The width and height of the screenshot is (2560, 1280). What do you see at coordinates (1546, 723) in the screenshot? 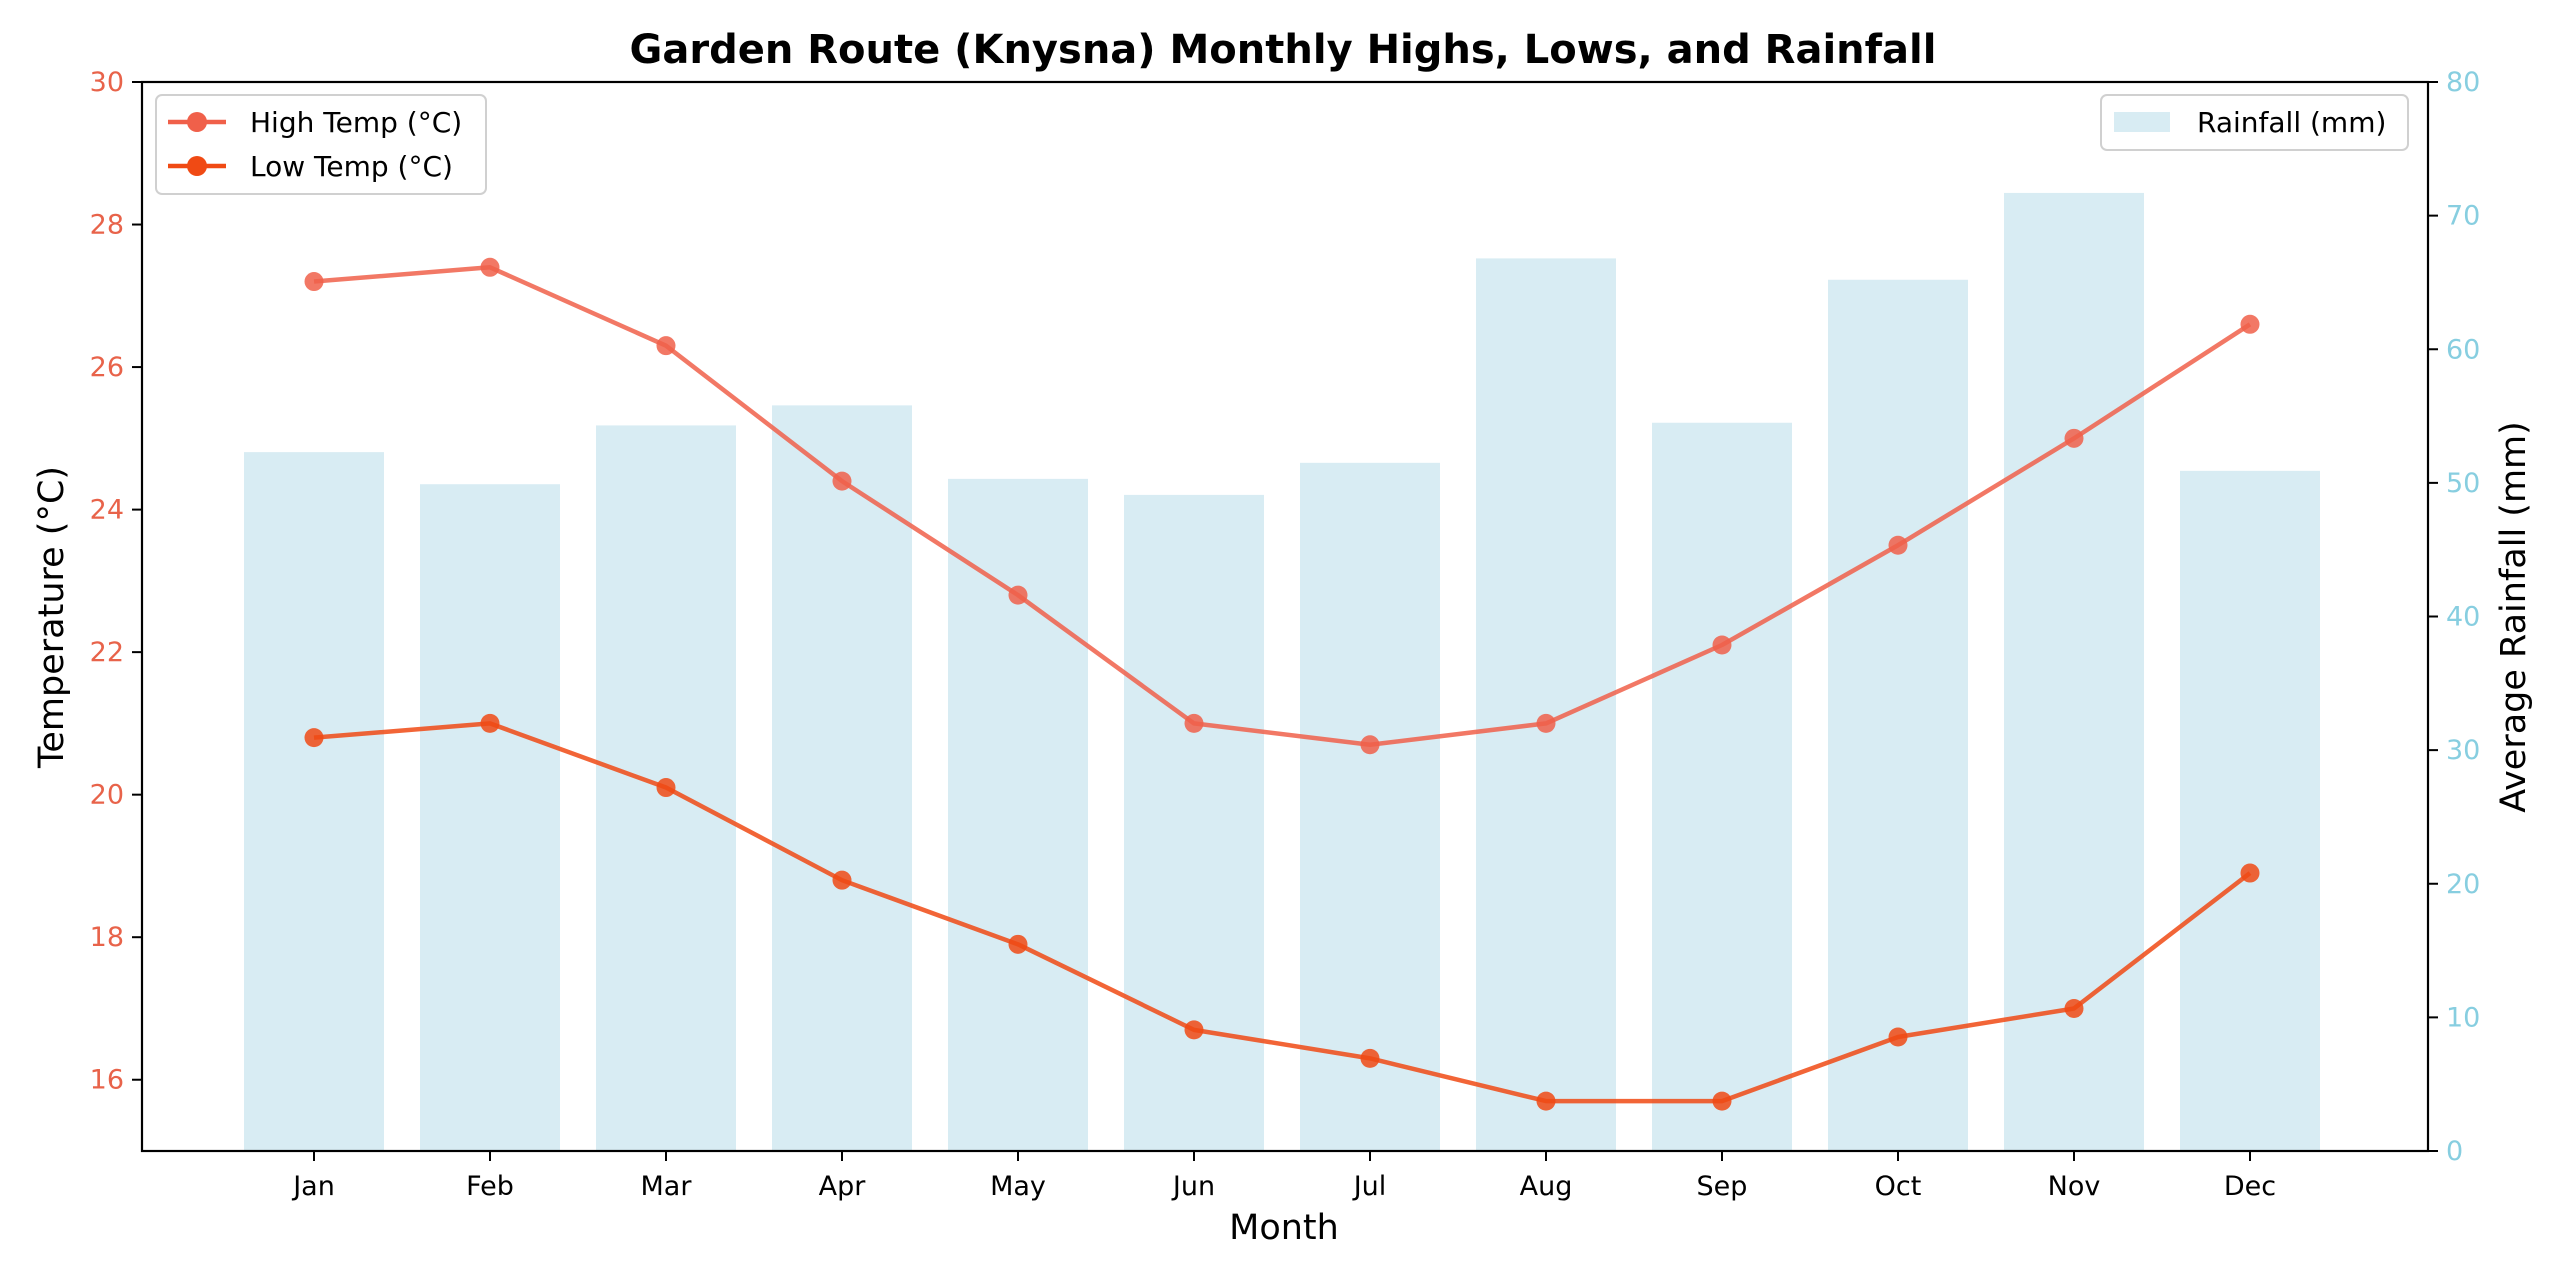
I see `high-temp-point-aug` at bounding box center [1546, 723].